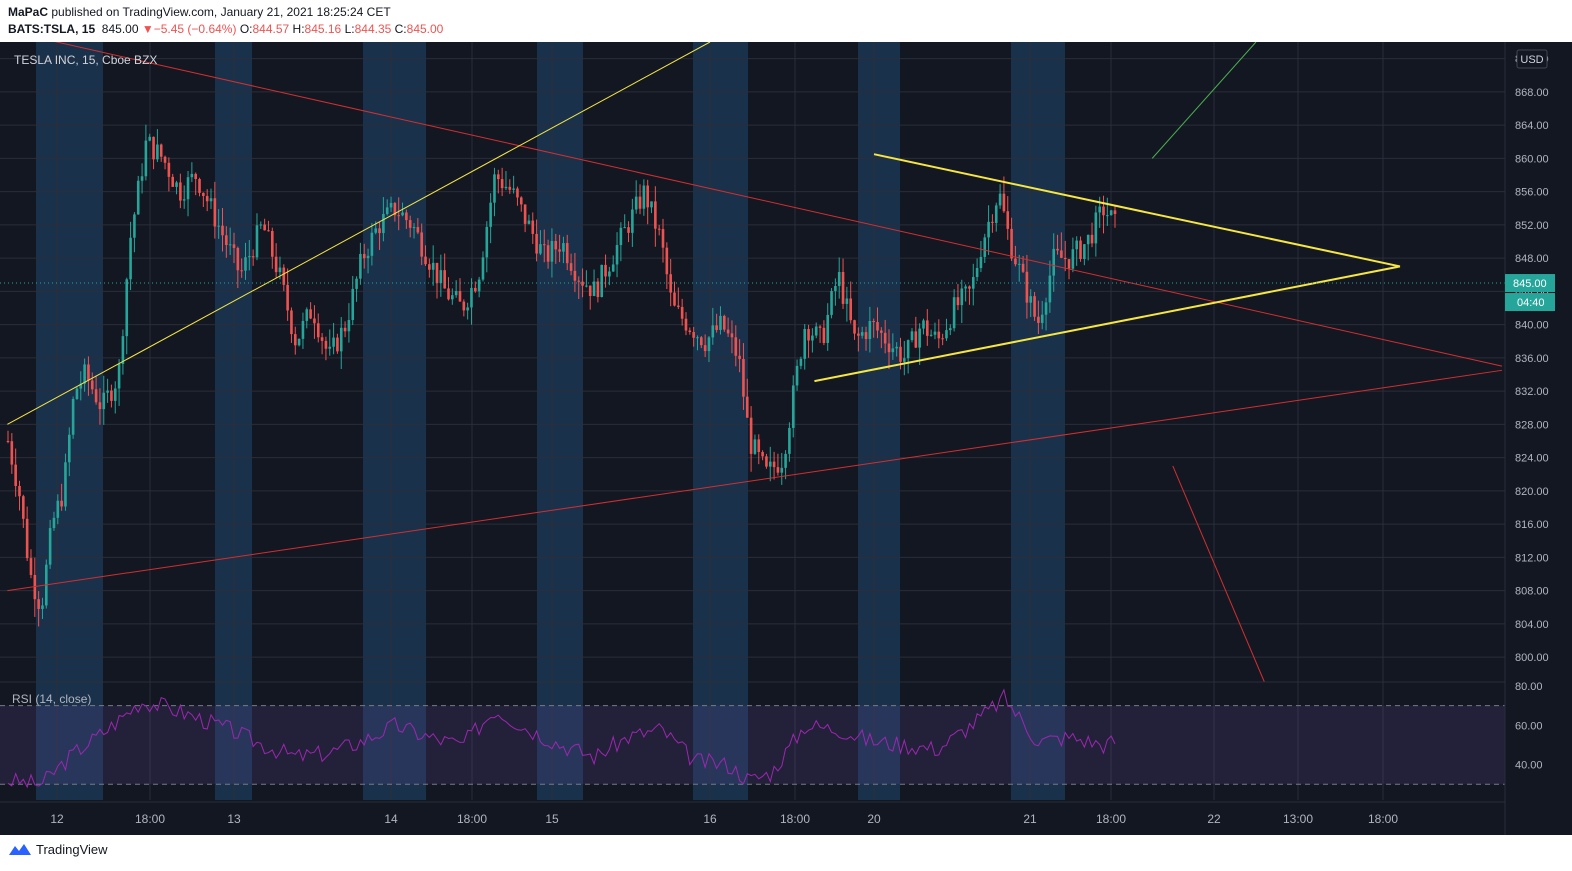 This screenshot has height=871, width=1572. What do you see at coordinates (1532, 59) in the screenshot?
I see `currency-badge` at bounding box center [1532, 59].